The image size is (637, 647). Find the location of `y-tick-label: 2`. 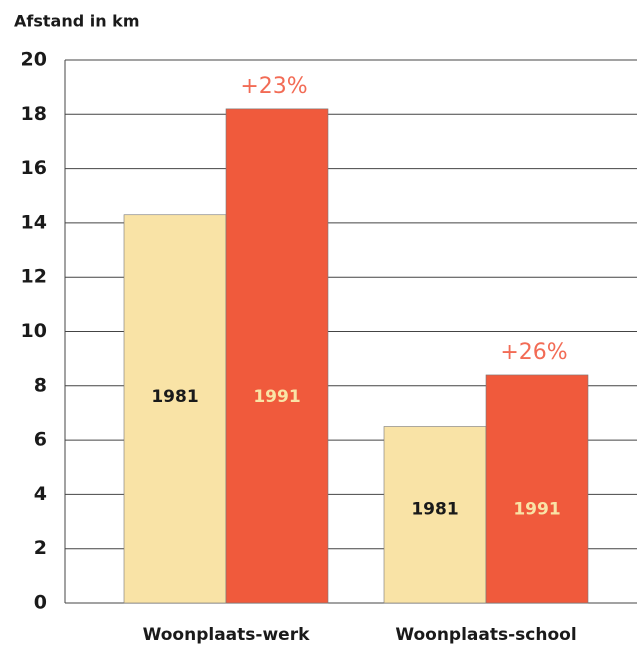

y-tick-label: 2 is located at coordinates (40, 548).